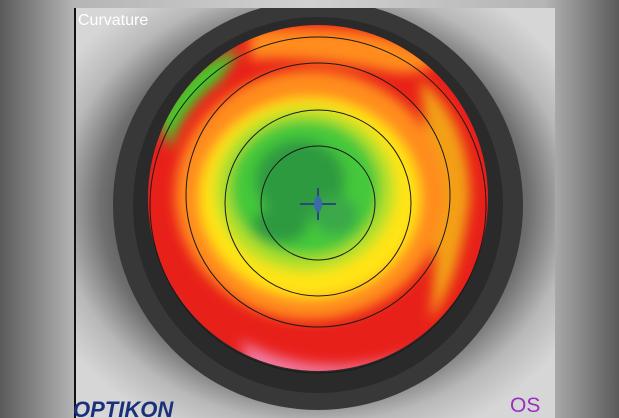 The width and height of the screenshot is (619, 418). I want to click on map-title: Curvature, so click(113, 20).